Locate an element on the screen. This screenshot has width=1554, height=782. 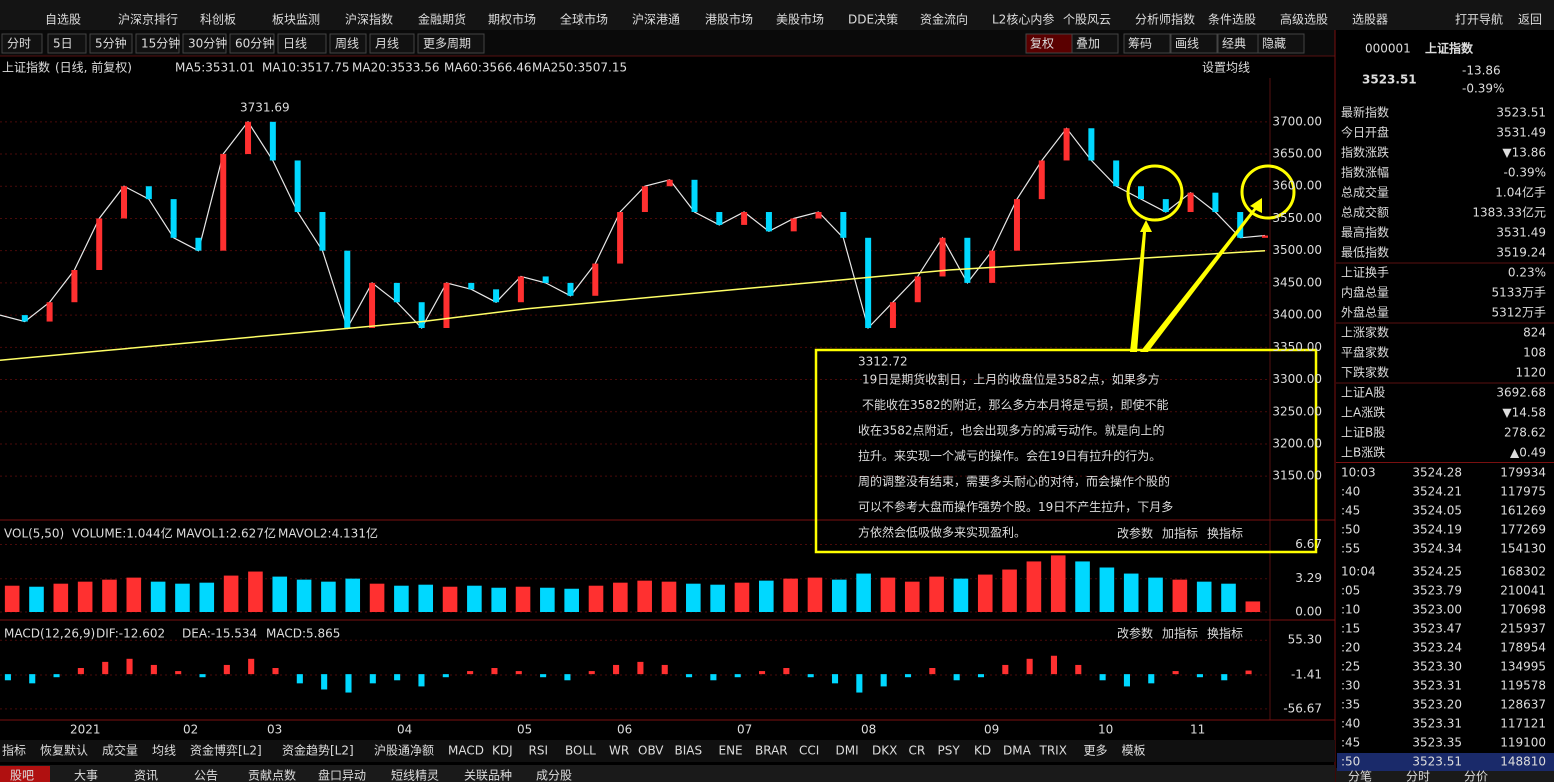
menu-item: 期权市场 is located at coordinates (512, 19).